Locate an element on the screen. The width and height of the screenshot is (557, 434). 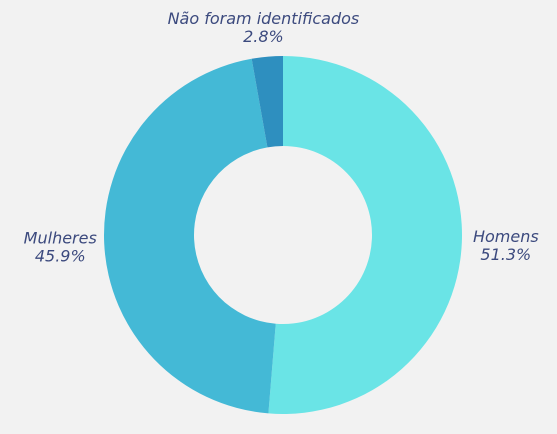
slice-label: Homens 51.3% is located at coordinates (506, 245).